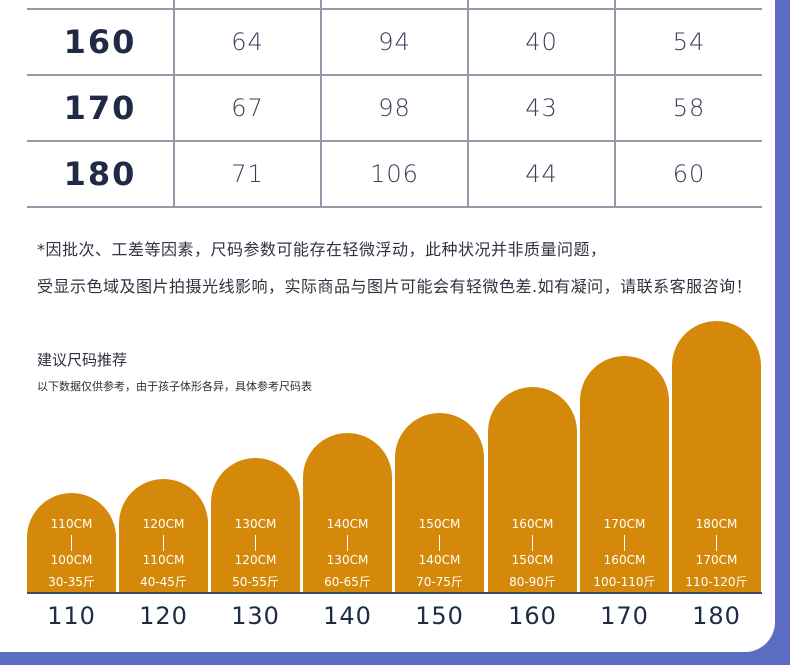  What do you see at coordinates (394, 593) in the screenshot?
I see `baseline-divider` at bounding box center [394, 593].